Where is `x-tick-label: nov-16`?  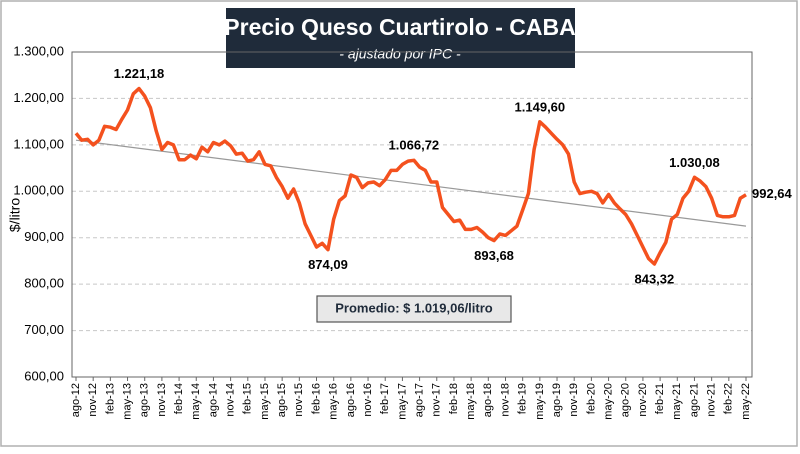 x-tick-label: nov-16 is located at coordinates (368, 400).